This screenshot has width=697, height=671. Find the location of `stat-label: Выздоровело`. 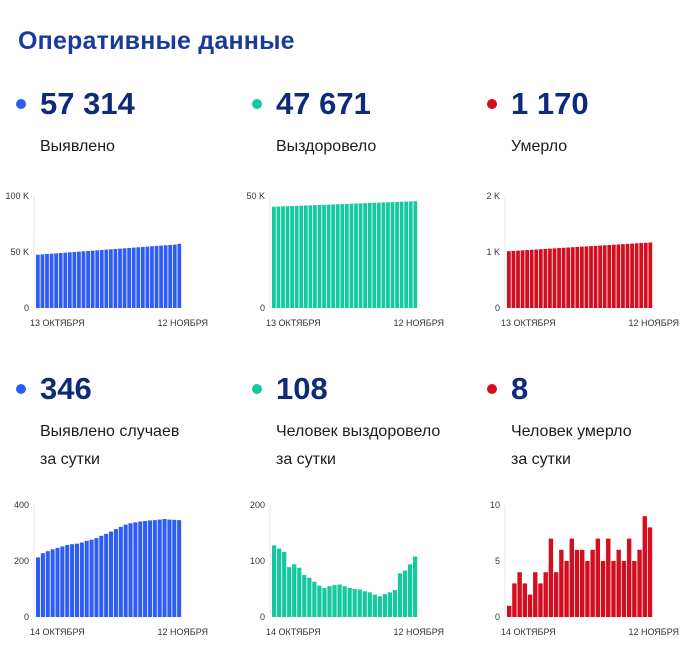

stat-label: Выздоровело is located at coordinates (326, 147).